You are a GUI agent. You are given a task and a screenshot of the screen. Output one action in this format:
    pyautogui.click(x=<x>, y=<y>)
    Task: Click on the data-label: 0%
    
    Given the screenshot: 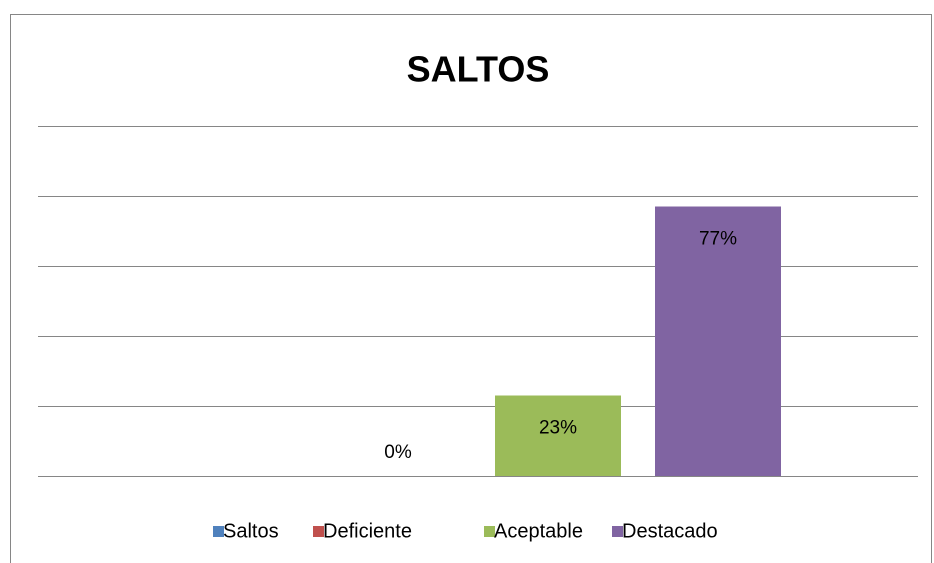 What is the action you would take?
    pyautogui.click(x=398, y=452)
    